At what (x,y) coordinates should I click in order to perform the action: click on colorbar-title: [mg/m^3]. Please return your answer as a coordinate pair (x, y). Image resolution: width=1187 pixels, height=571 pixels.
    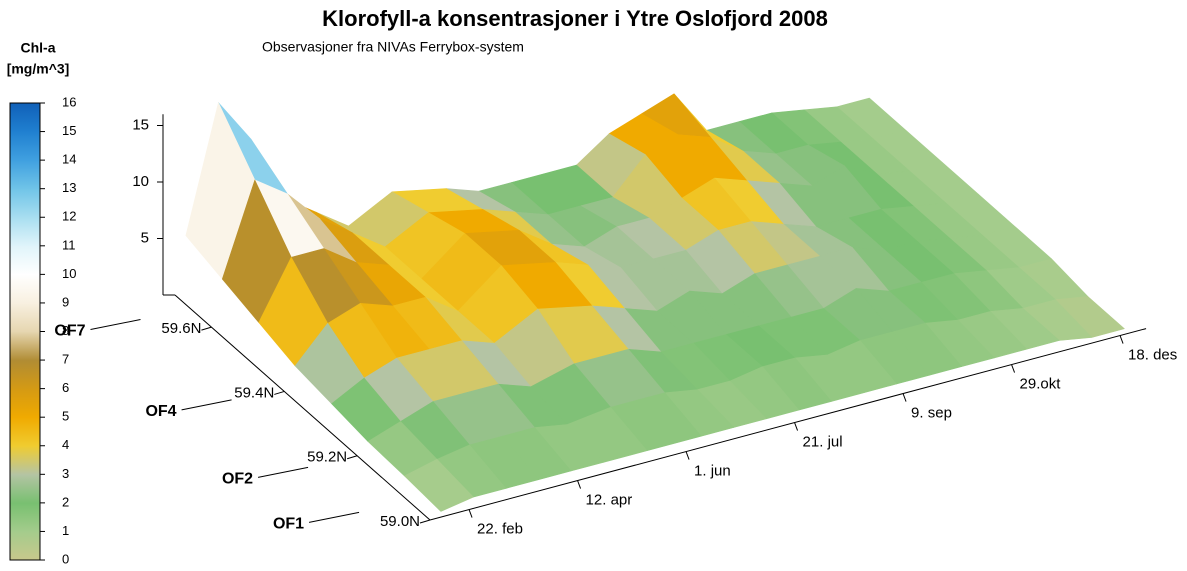
    Looking at the image, I should click on (38, 69).